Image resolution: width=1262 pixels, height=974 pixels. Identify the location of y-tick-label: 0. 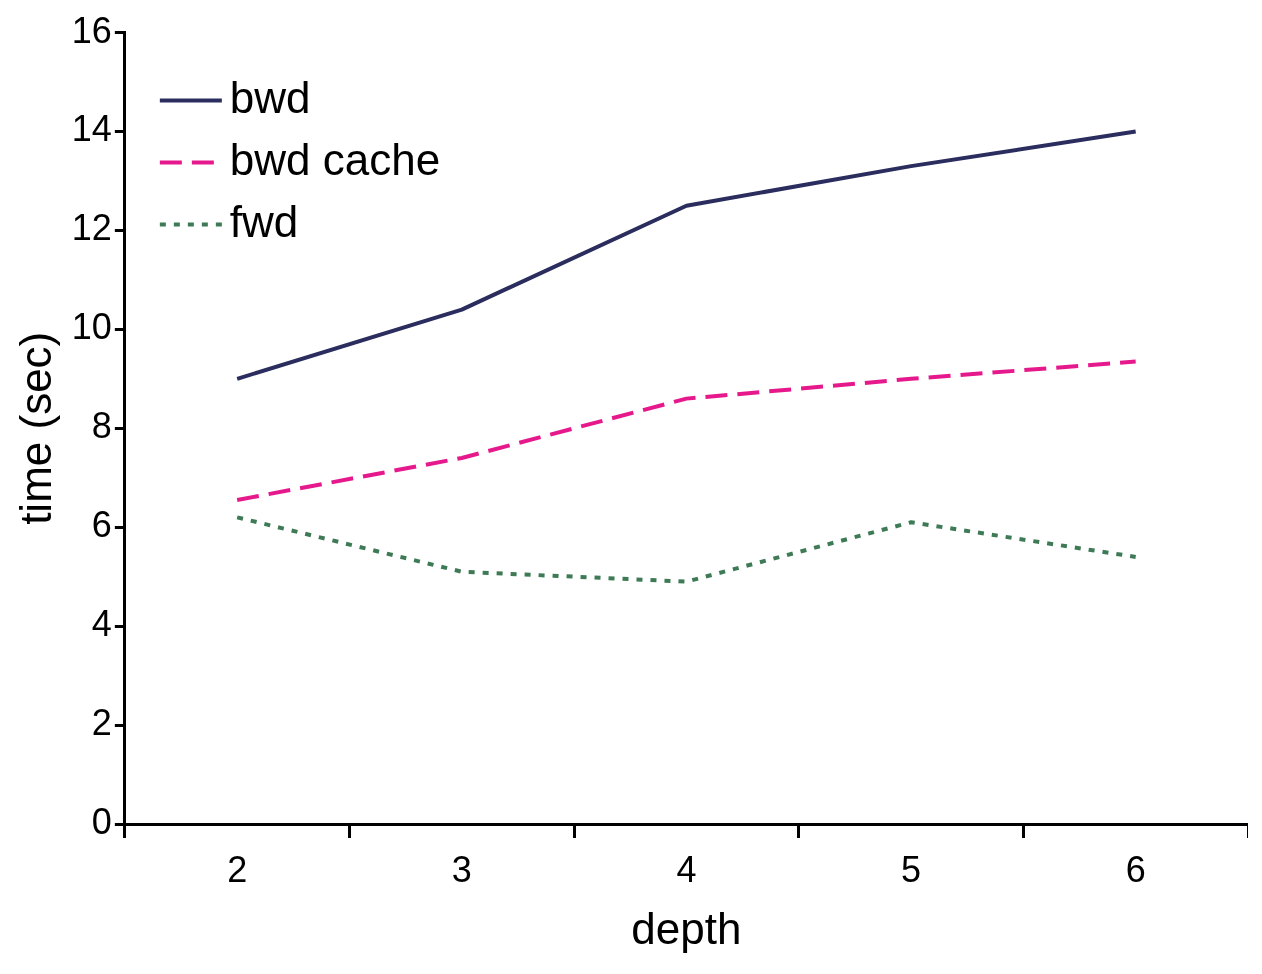
(101, 821).